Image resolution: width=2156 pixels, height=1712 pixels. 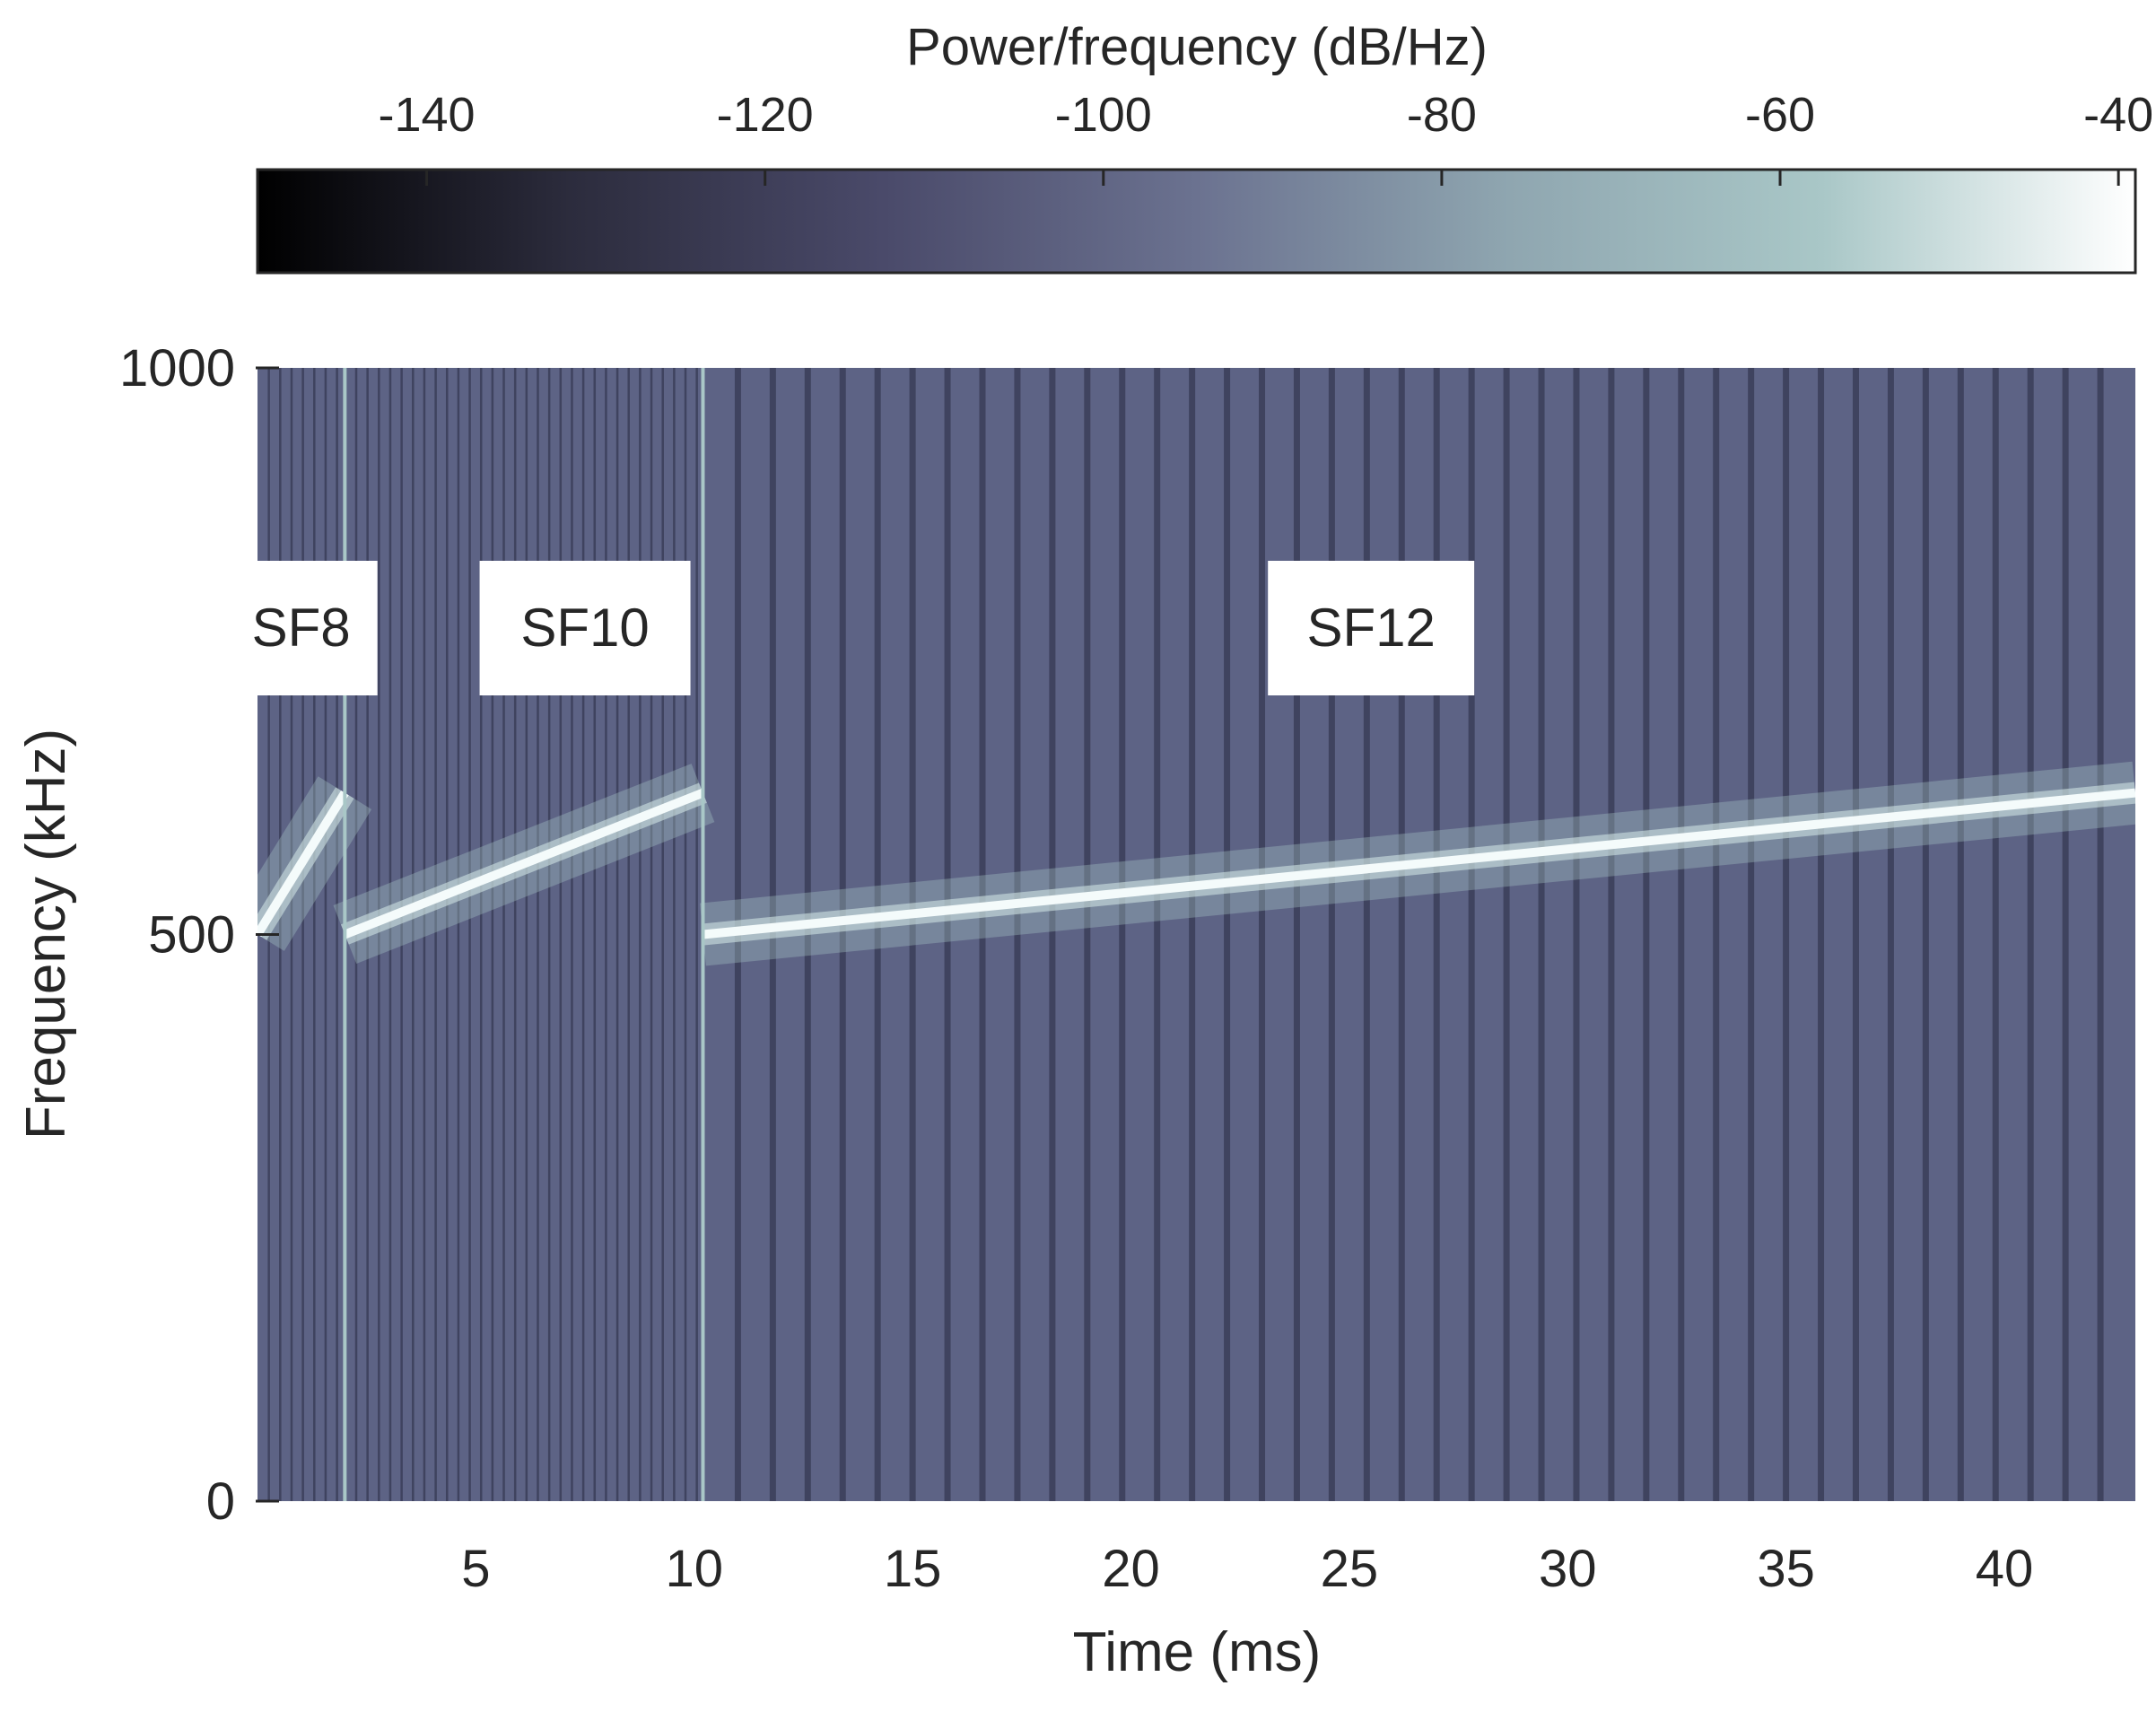 What do you see at coordinates (475, 1569) in the screenshot?
I see `x-tick-label: 5` at bounding box center [475, 1569].